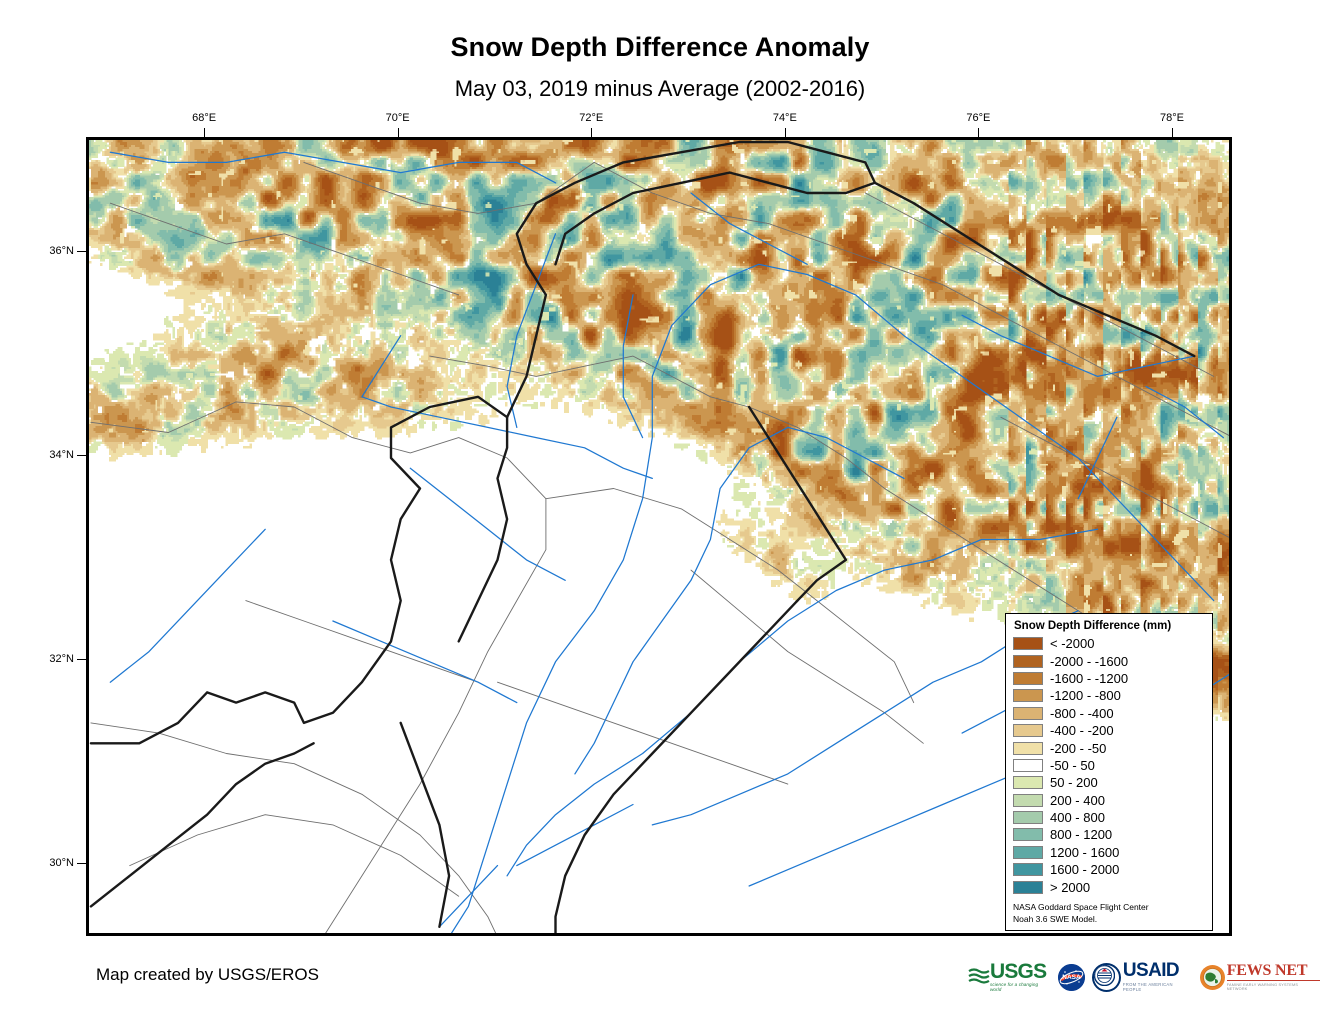  I want to click on legend-row: > 2000, so click(1109, 886).